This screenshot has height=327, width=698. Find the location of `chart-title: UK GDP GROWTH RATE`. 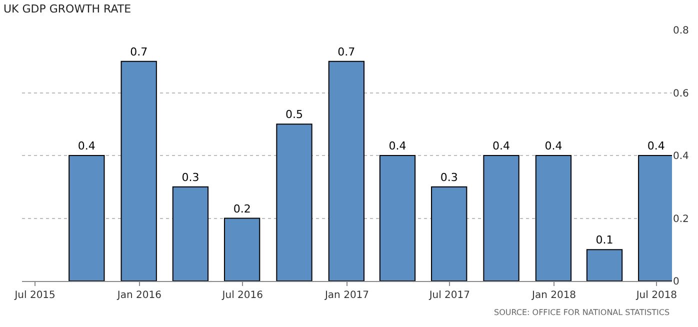

chart-title: UK GDP GROWTH RATE is located at coordinates (67, 9).